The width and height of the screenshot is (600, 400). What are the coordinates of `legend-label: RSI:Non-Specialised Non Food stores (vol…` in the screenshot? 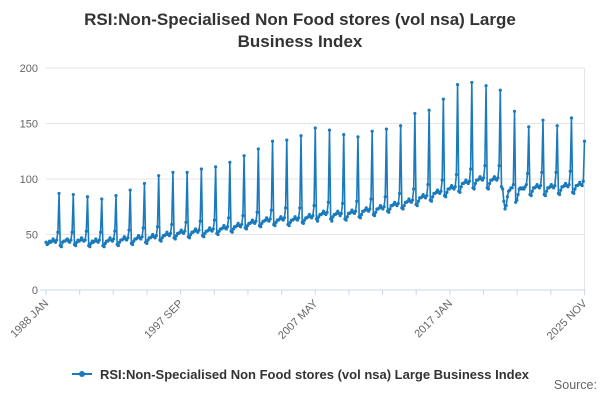 It's located at (314, 374).